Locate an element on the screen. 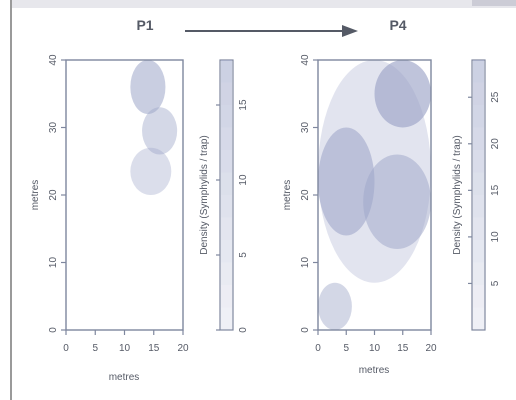 This screenshot has height=400, width=516. page-border is located at coordinates (11, 200).